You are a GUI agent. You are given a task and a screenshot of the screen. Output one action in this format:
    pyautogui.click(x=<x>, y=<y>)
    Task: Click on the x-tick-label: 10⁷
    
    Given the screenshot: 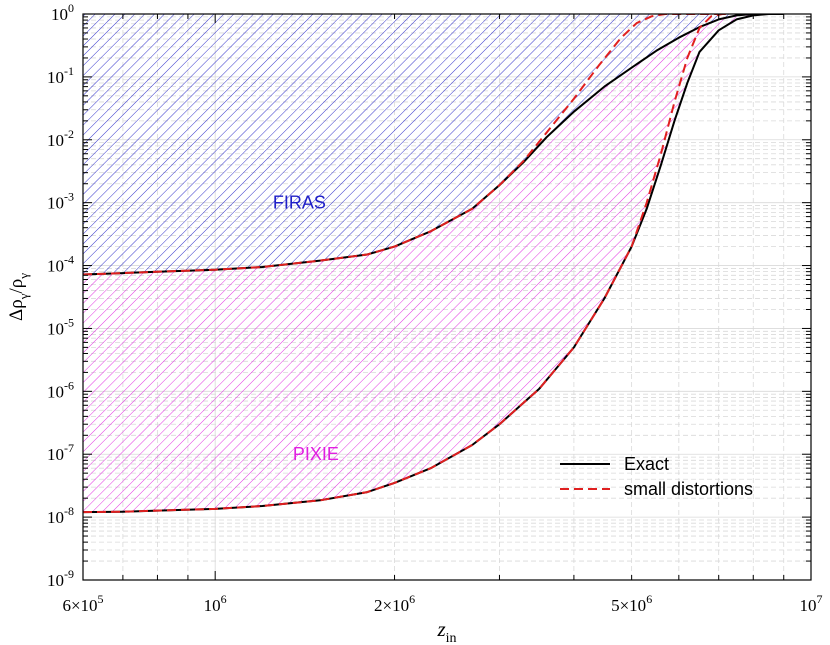 What is the action you would take?
    pyautogui.click(x=811, y=603)
    